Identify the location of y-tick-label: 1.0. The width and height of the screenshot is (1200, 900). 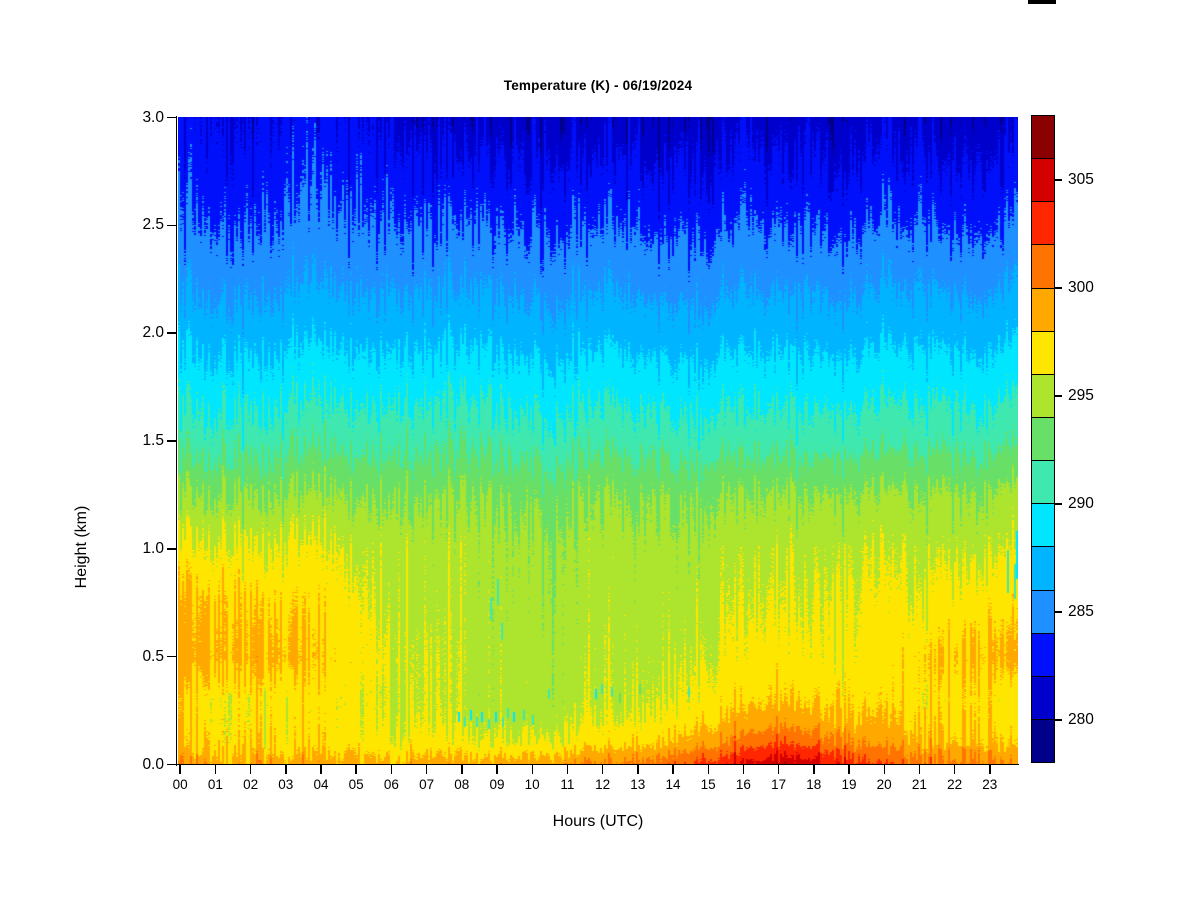
(153, 548).